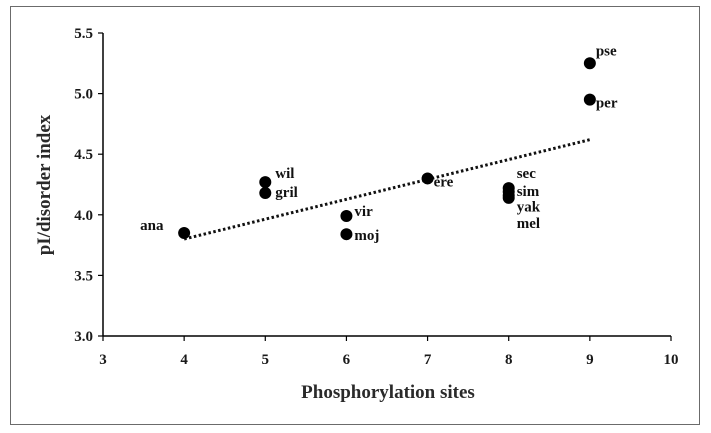 This screenshot has width=711, height=433. Describe the element at coordinates (184, 232) in the screenshot. I see `data-point-ana` at that location.